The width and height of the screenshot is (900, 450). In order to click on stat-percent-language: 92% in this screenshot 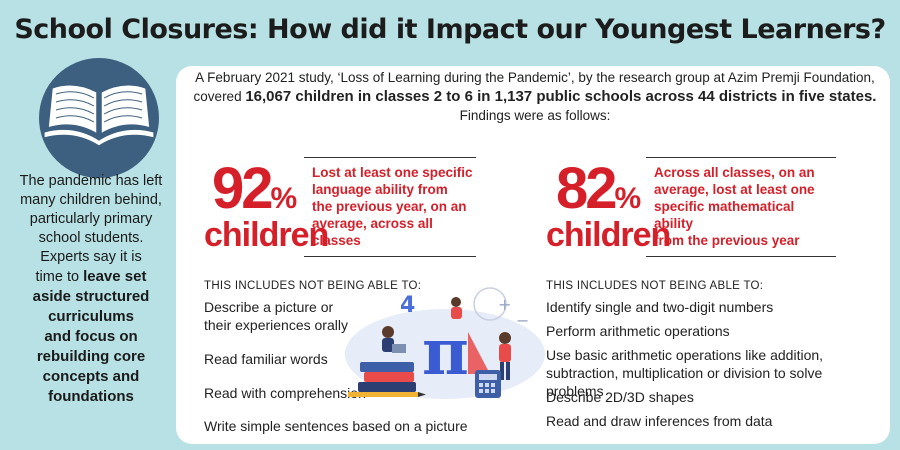, I will do `click(254, 189)`.